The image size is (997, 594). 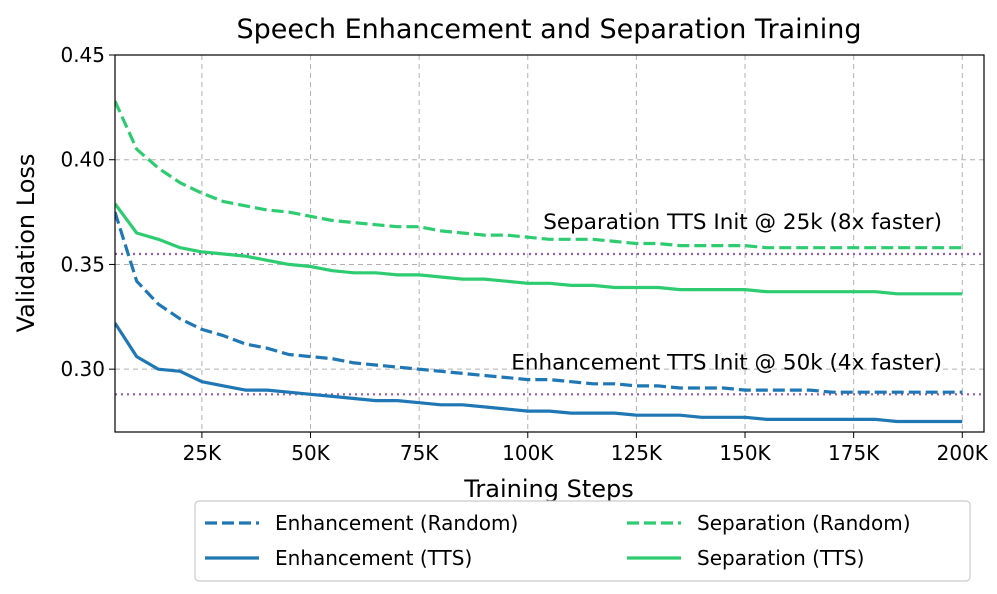 What do you see at coordinates (310, 453) in the screenshot?
I see `x-tick-label: 50K` at bounding box center [310, 453].